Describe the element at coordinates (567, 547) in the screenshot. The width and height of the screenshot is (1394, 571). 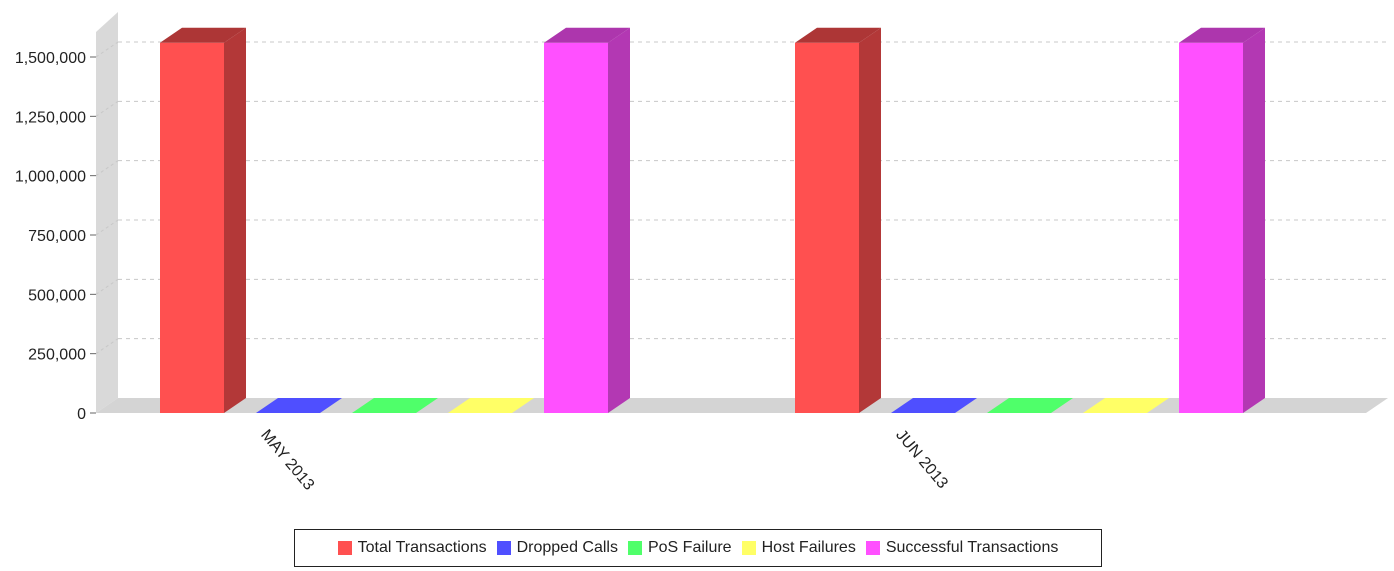
I see `legend-label: Dropped Calls` at that location.